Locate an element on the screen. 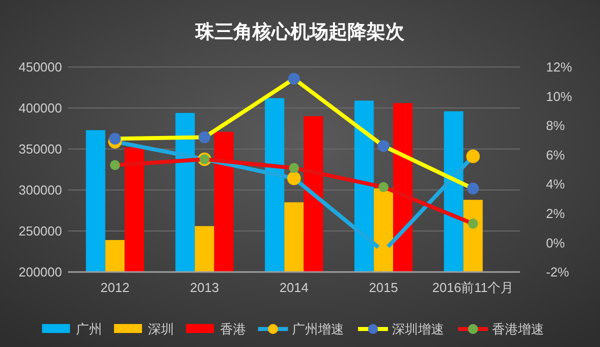  y-tick-label: 400000 is located at coordinates (40, 108).